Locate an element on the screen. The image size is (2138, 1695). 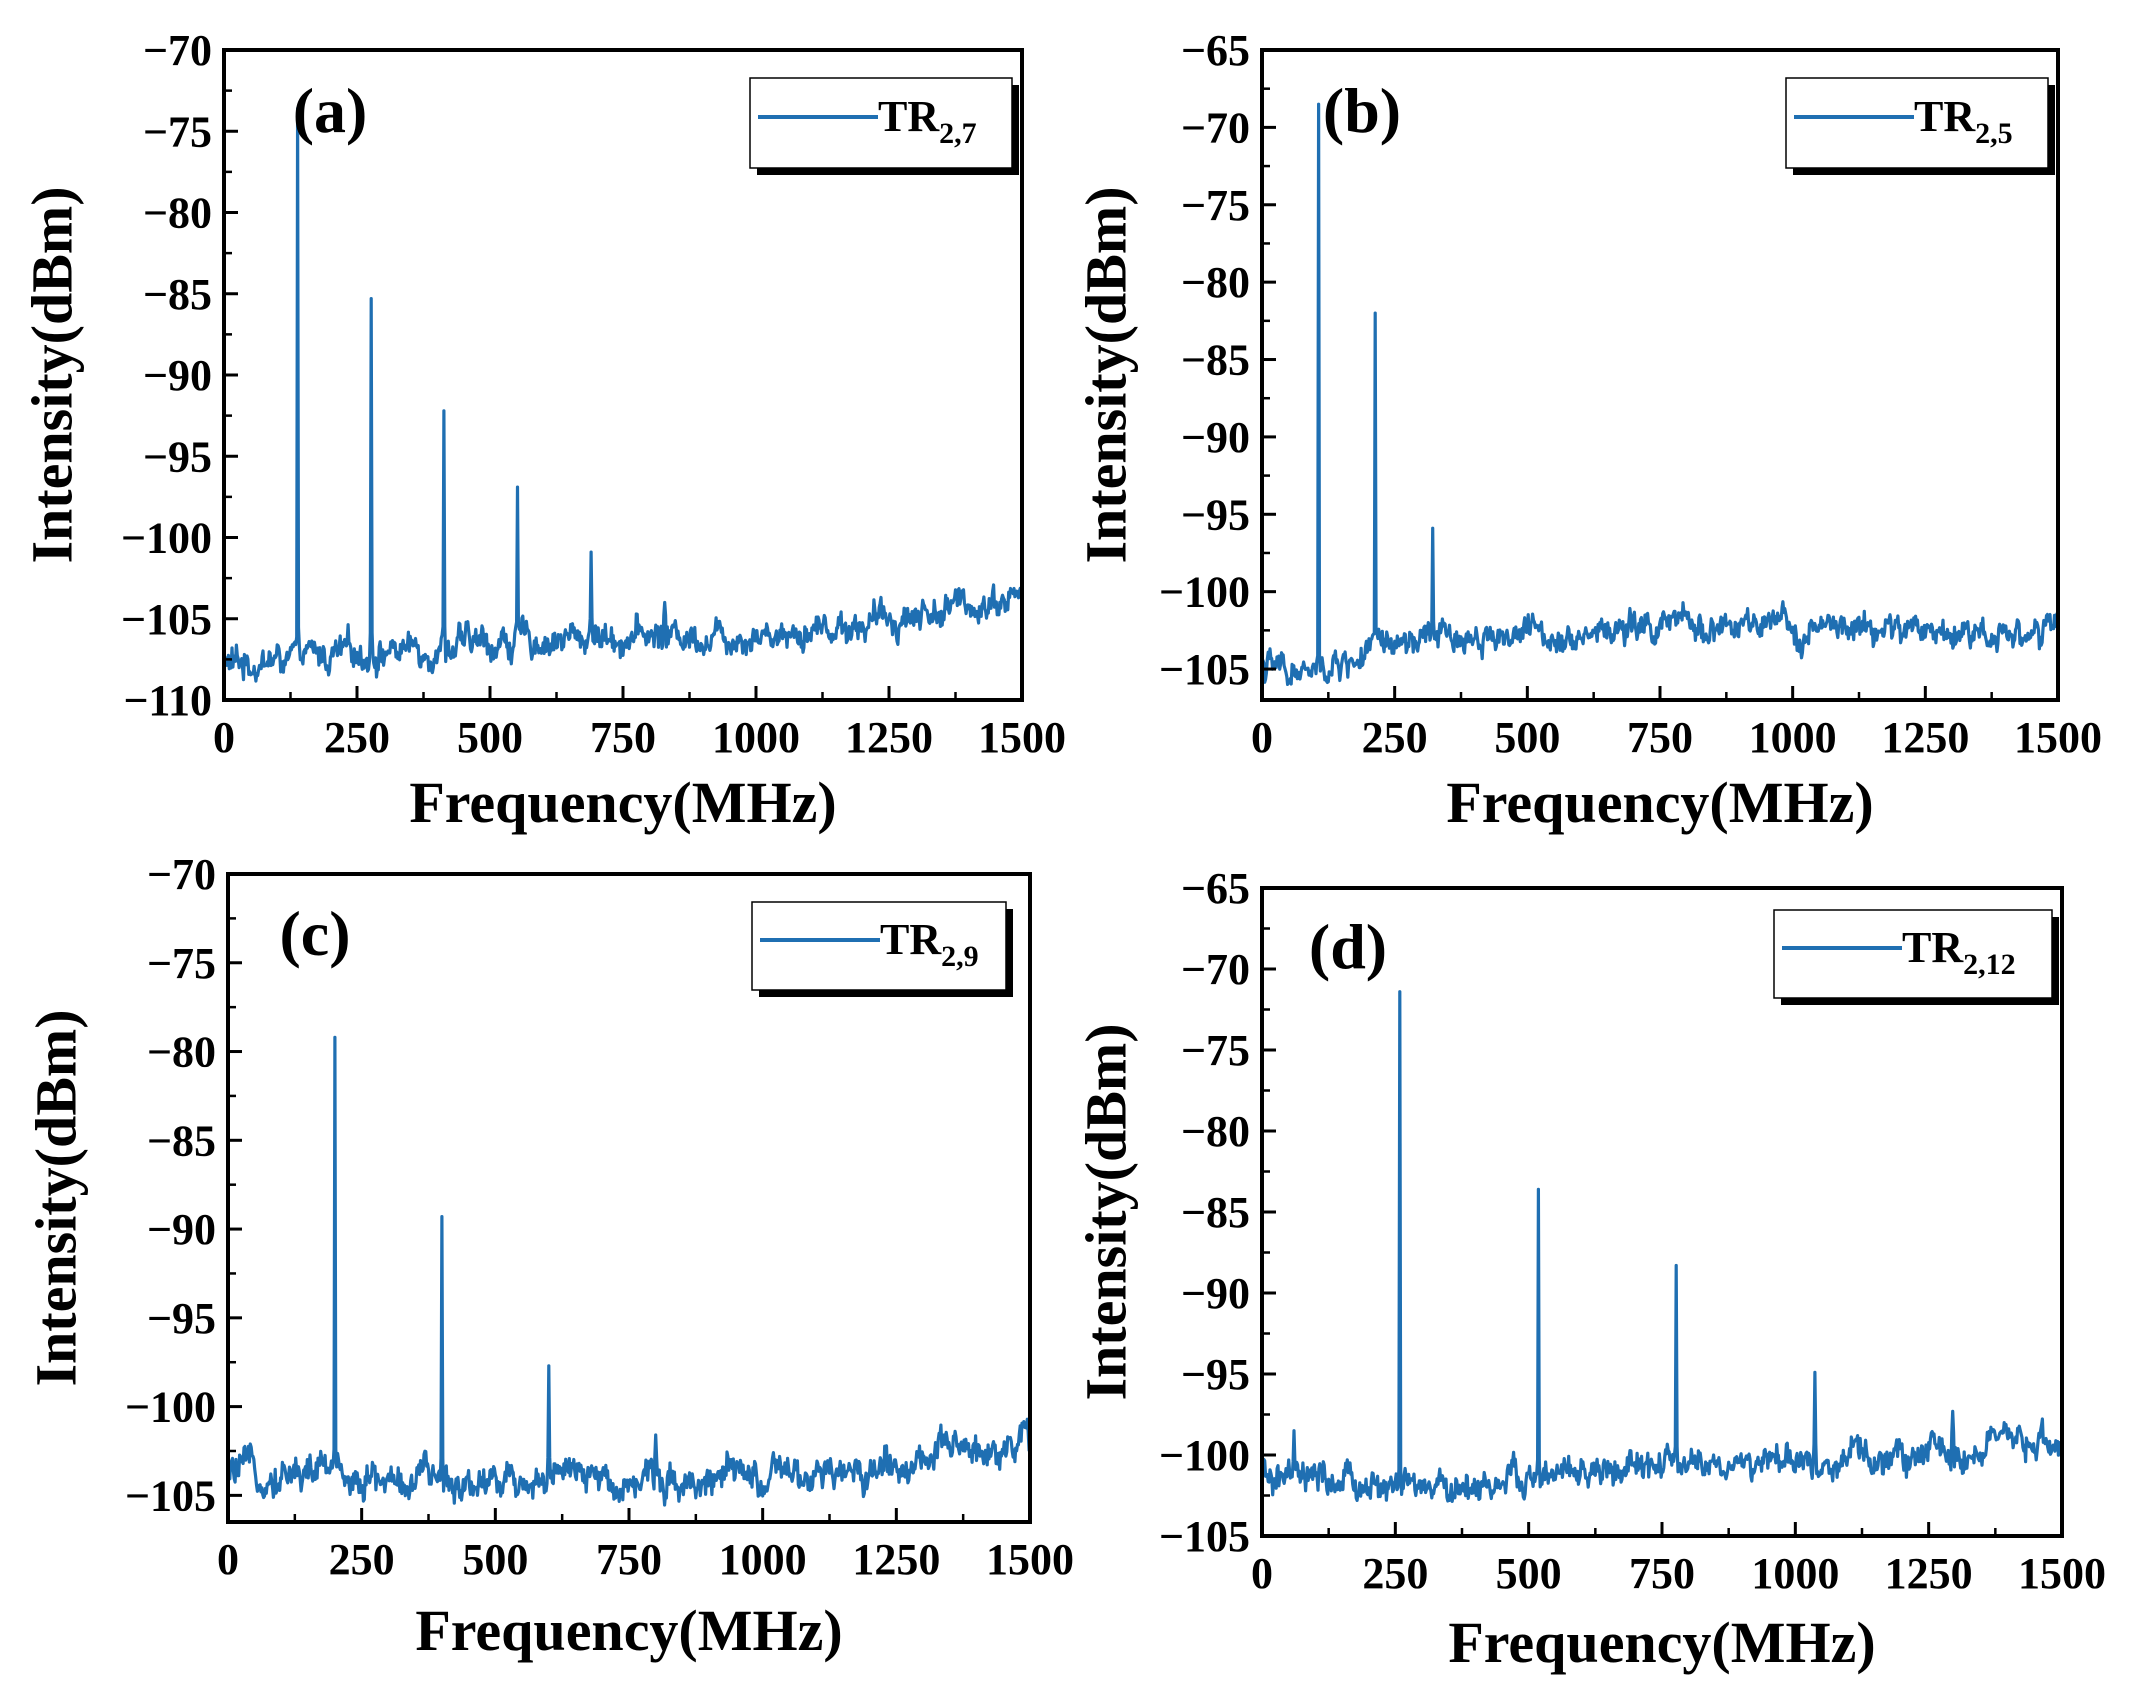
legend-label: TR2,9 is located at coordinates (929, 944).